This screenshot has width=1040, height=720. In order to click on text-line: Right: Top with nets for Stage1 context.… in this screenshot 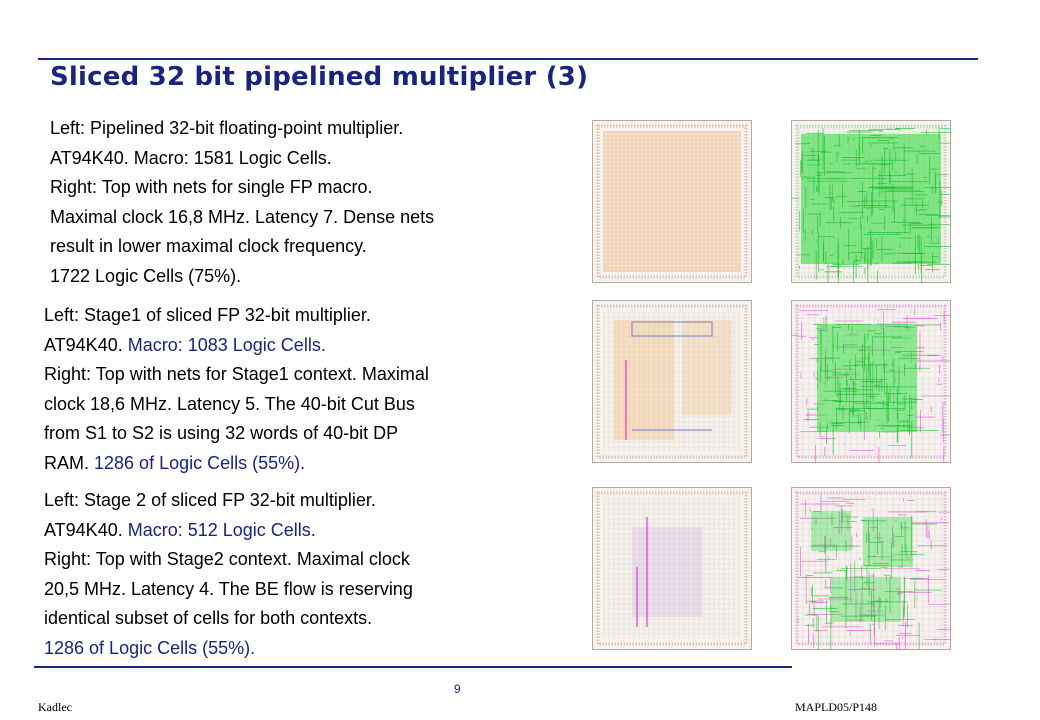, I will do `click(236, 374)`.